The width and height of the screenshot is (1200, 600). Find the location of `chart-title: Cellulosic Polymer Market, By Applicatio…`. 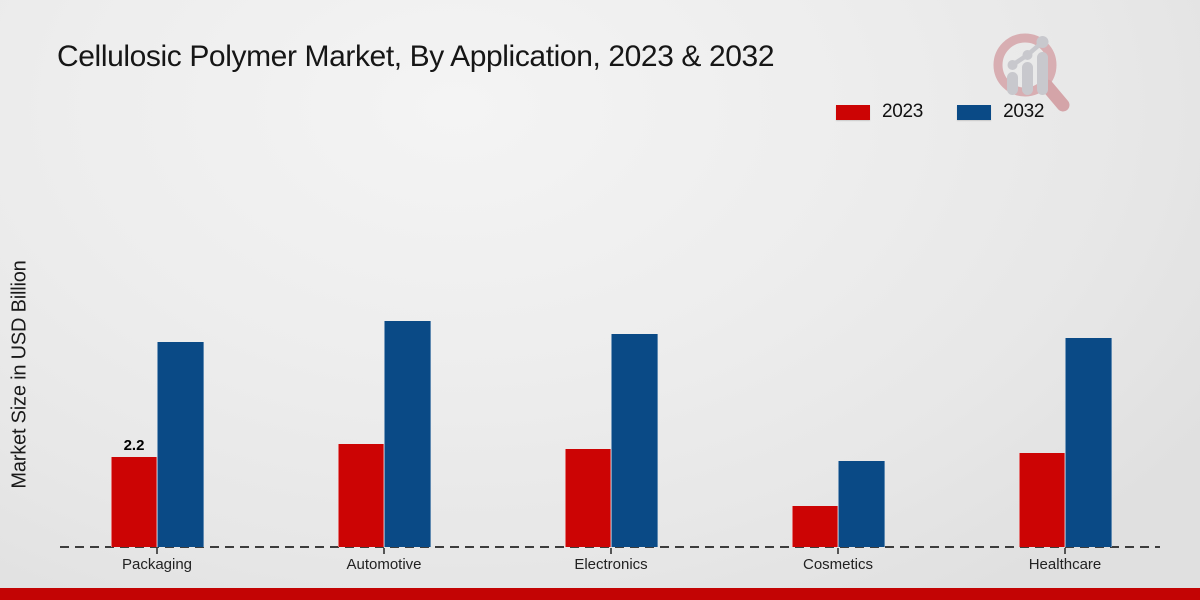

chart-title: Cellulosic Polymer Market, By Applicatio… is located at coordinates (416, 56).